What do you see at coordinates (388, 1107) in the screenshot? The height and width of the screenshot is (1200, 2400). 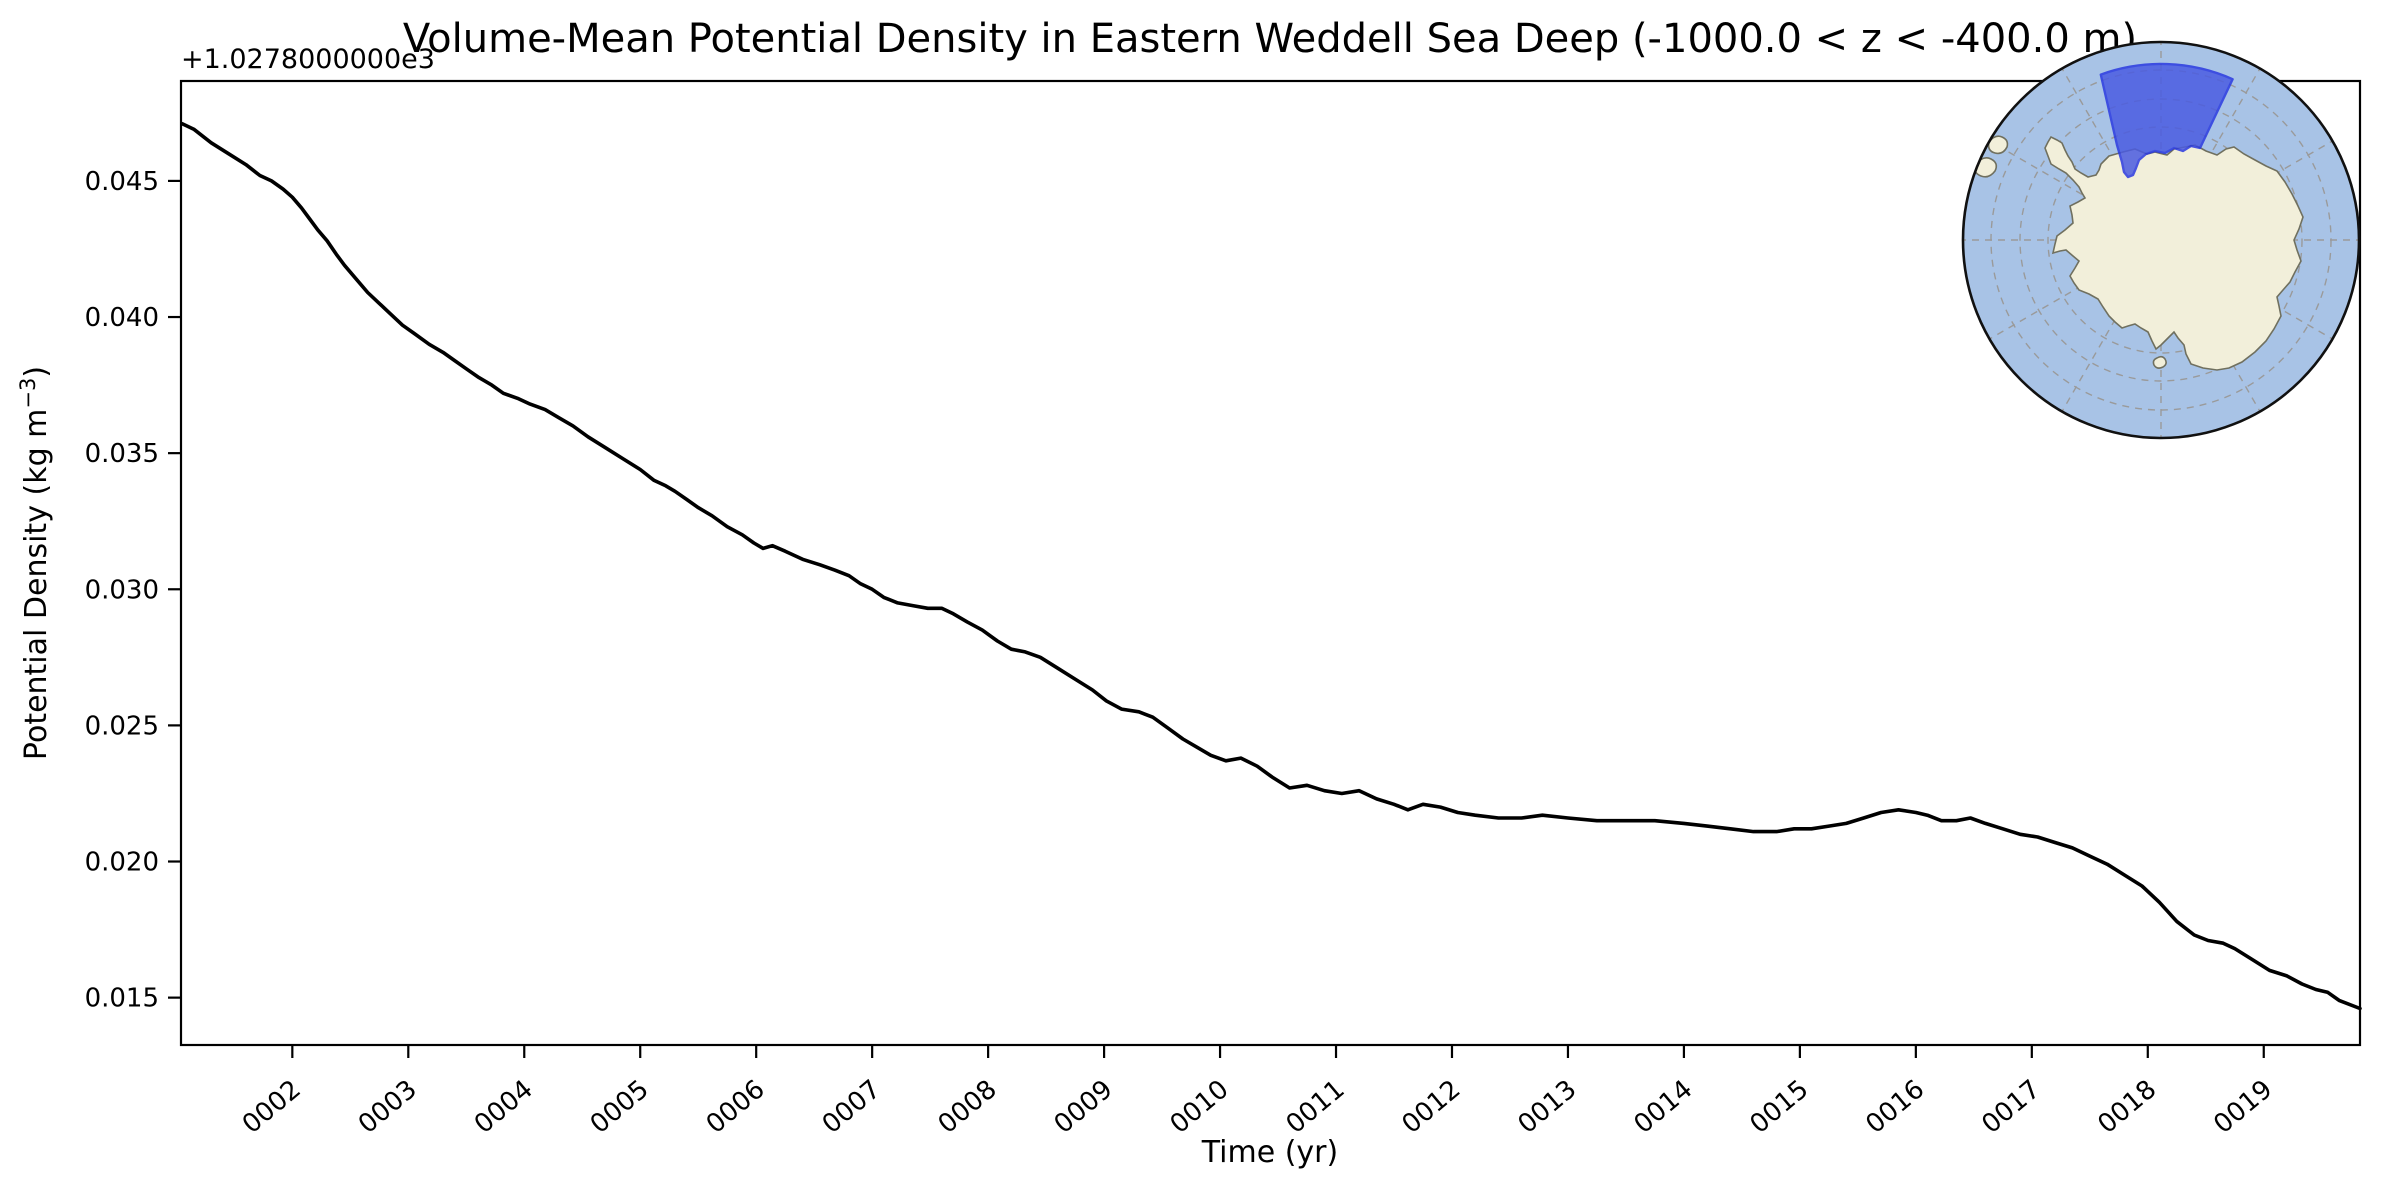 I see `x-tick-label: 0003` at bounding box center [388, 1107].